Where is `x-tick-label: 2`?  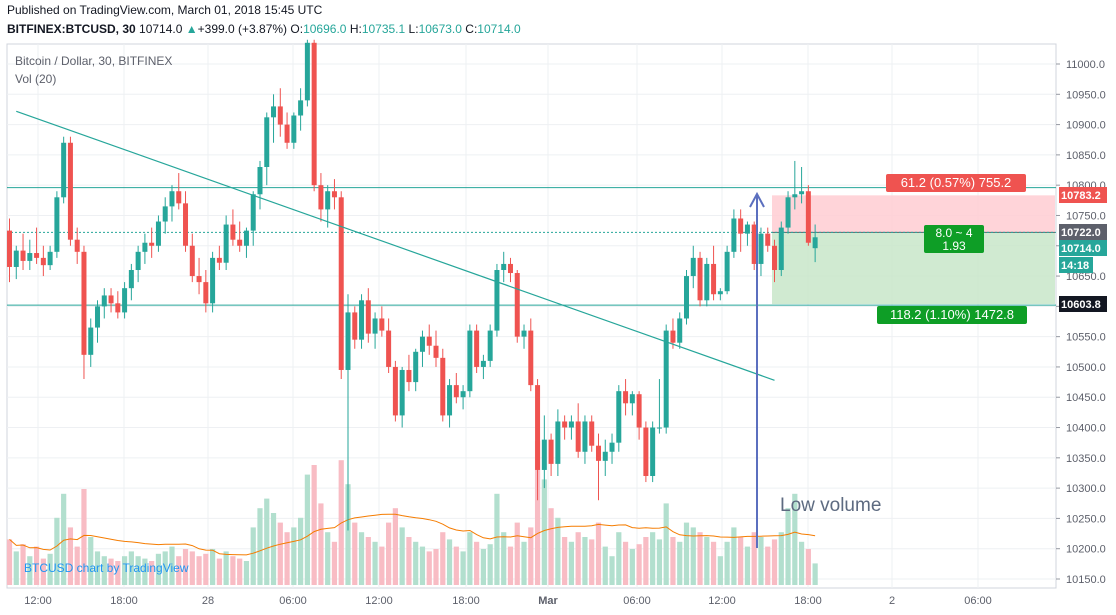
x-tick-label: 2 is located at coordinates (892, 601).